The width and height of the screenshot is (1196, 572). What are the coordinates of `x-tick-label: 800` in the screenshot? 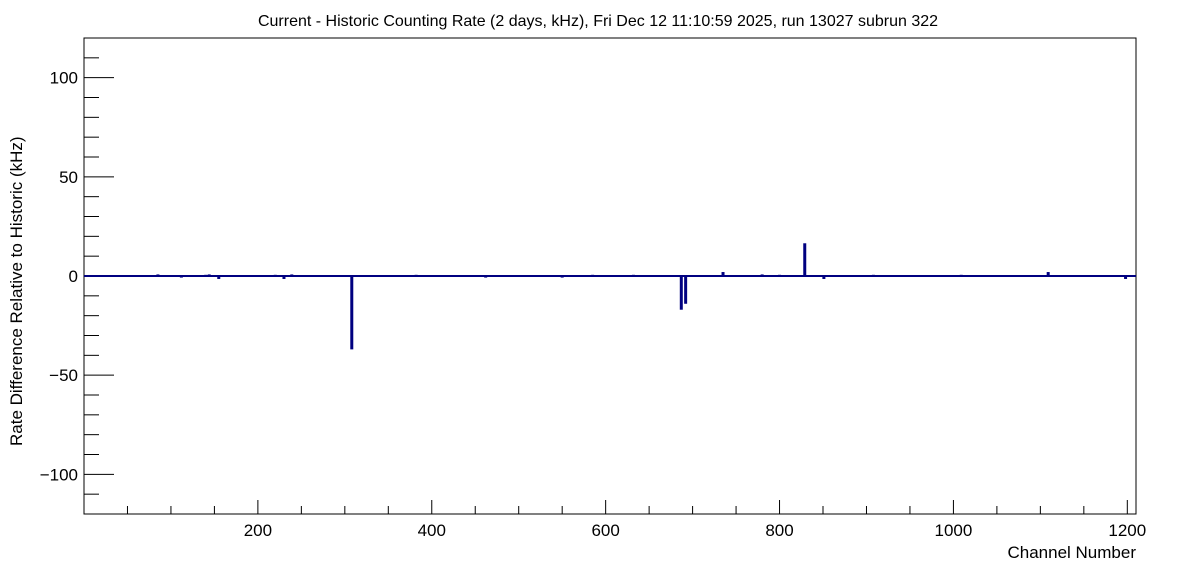 It's located at (779, 530).